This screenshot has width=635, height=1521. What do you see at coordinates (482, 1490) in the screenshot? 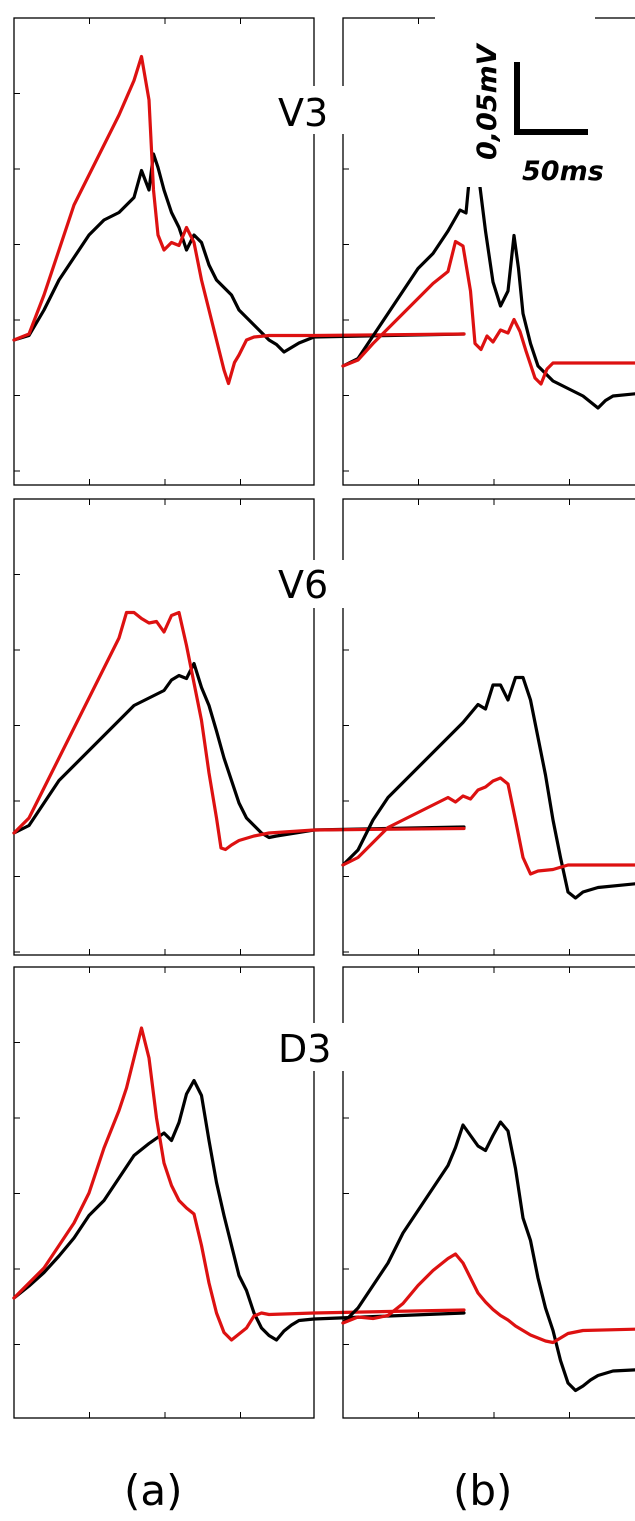
I see `column-label-b: (b)` at bounding box center [482, 1490].